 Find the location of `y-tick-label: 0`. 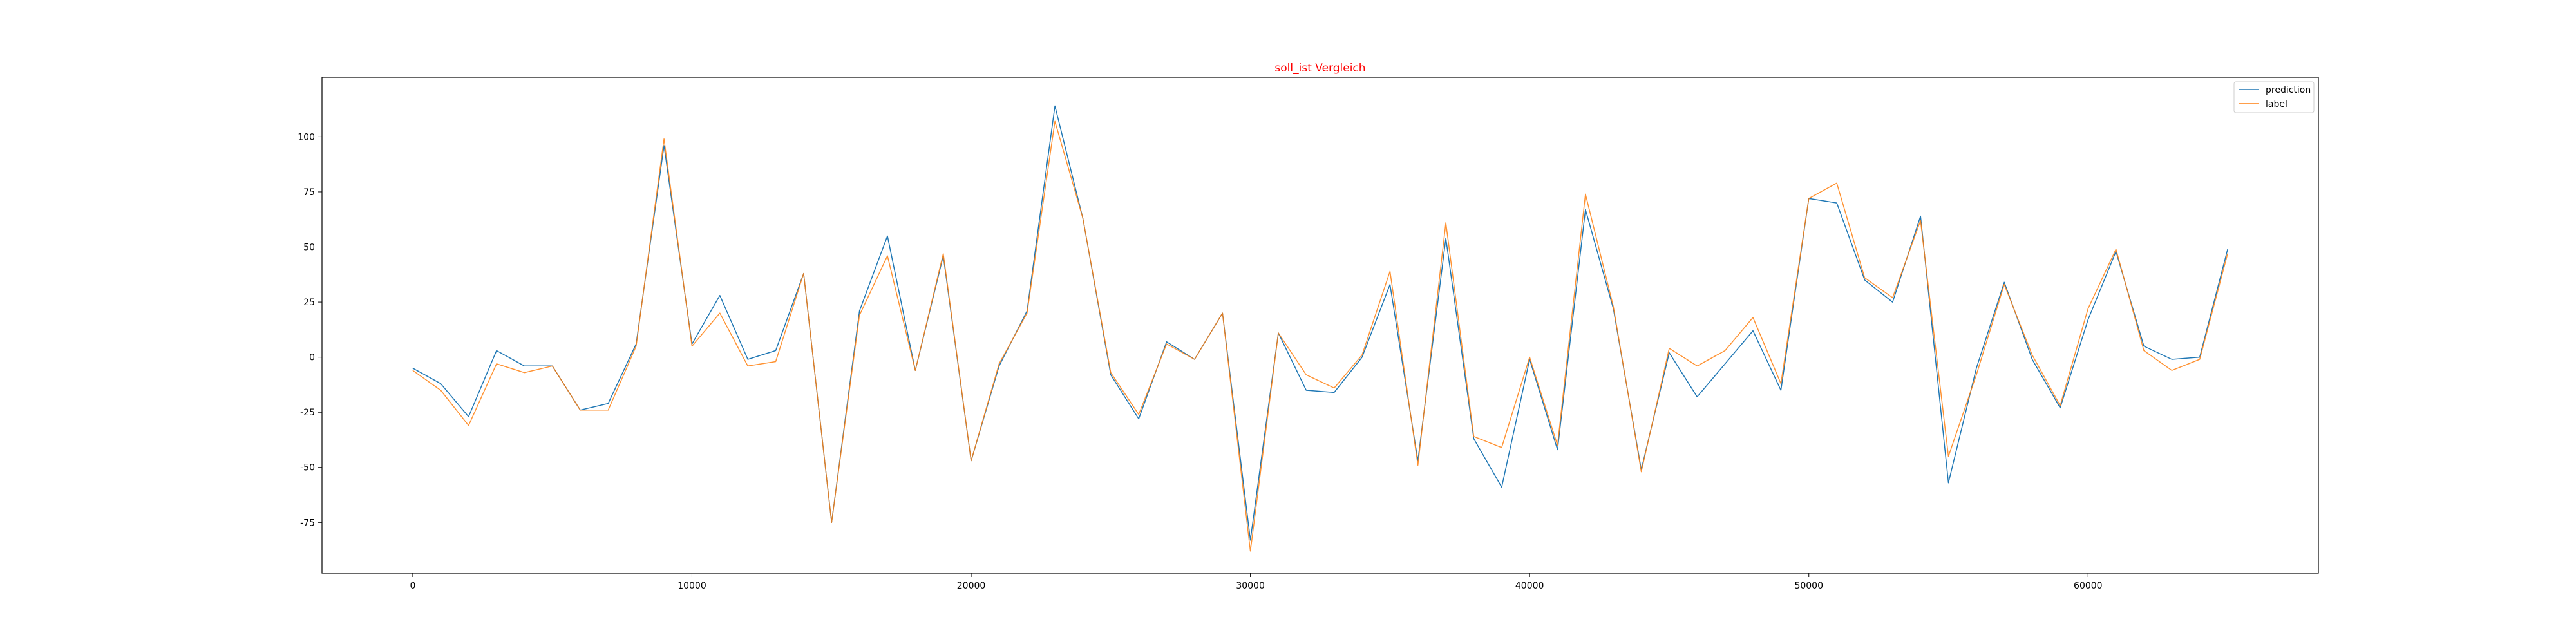

y-tick-label: 0 is located at coordinates (312, 358).